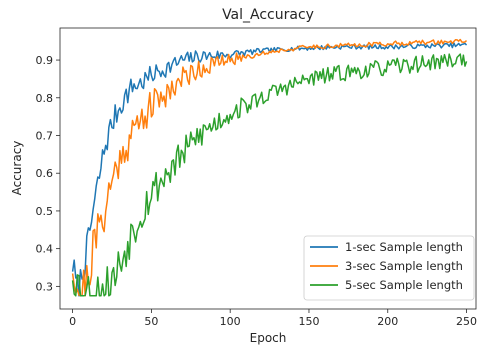 The height and width of the screenshot is (345, 478). What do you see at coordinates (404, 285) in the screenshot?
I see `legend-label: 5-sec Sample length` at bounding box center [404, 285].